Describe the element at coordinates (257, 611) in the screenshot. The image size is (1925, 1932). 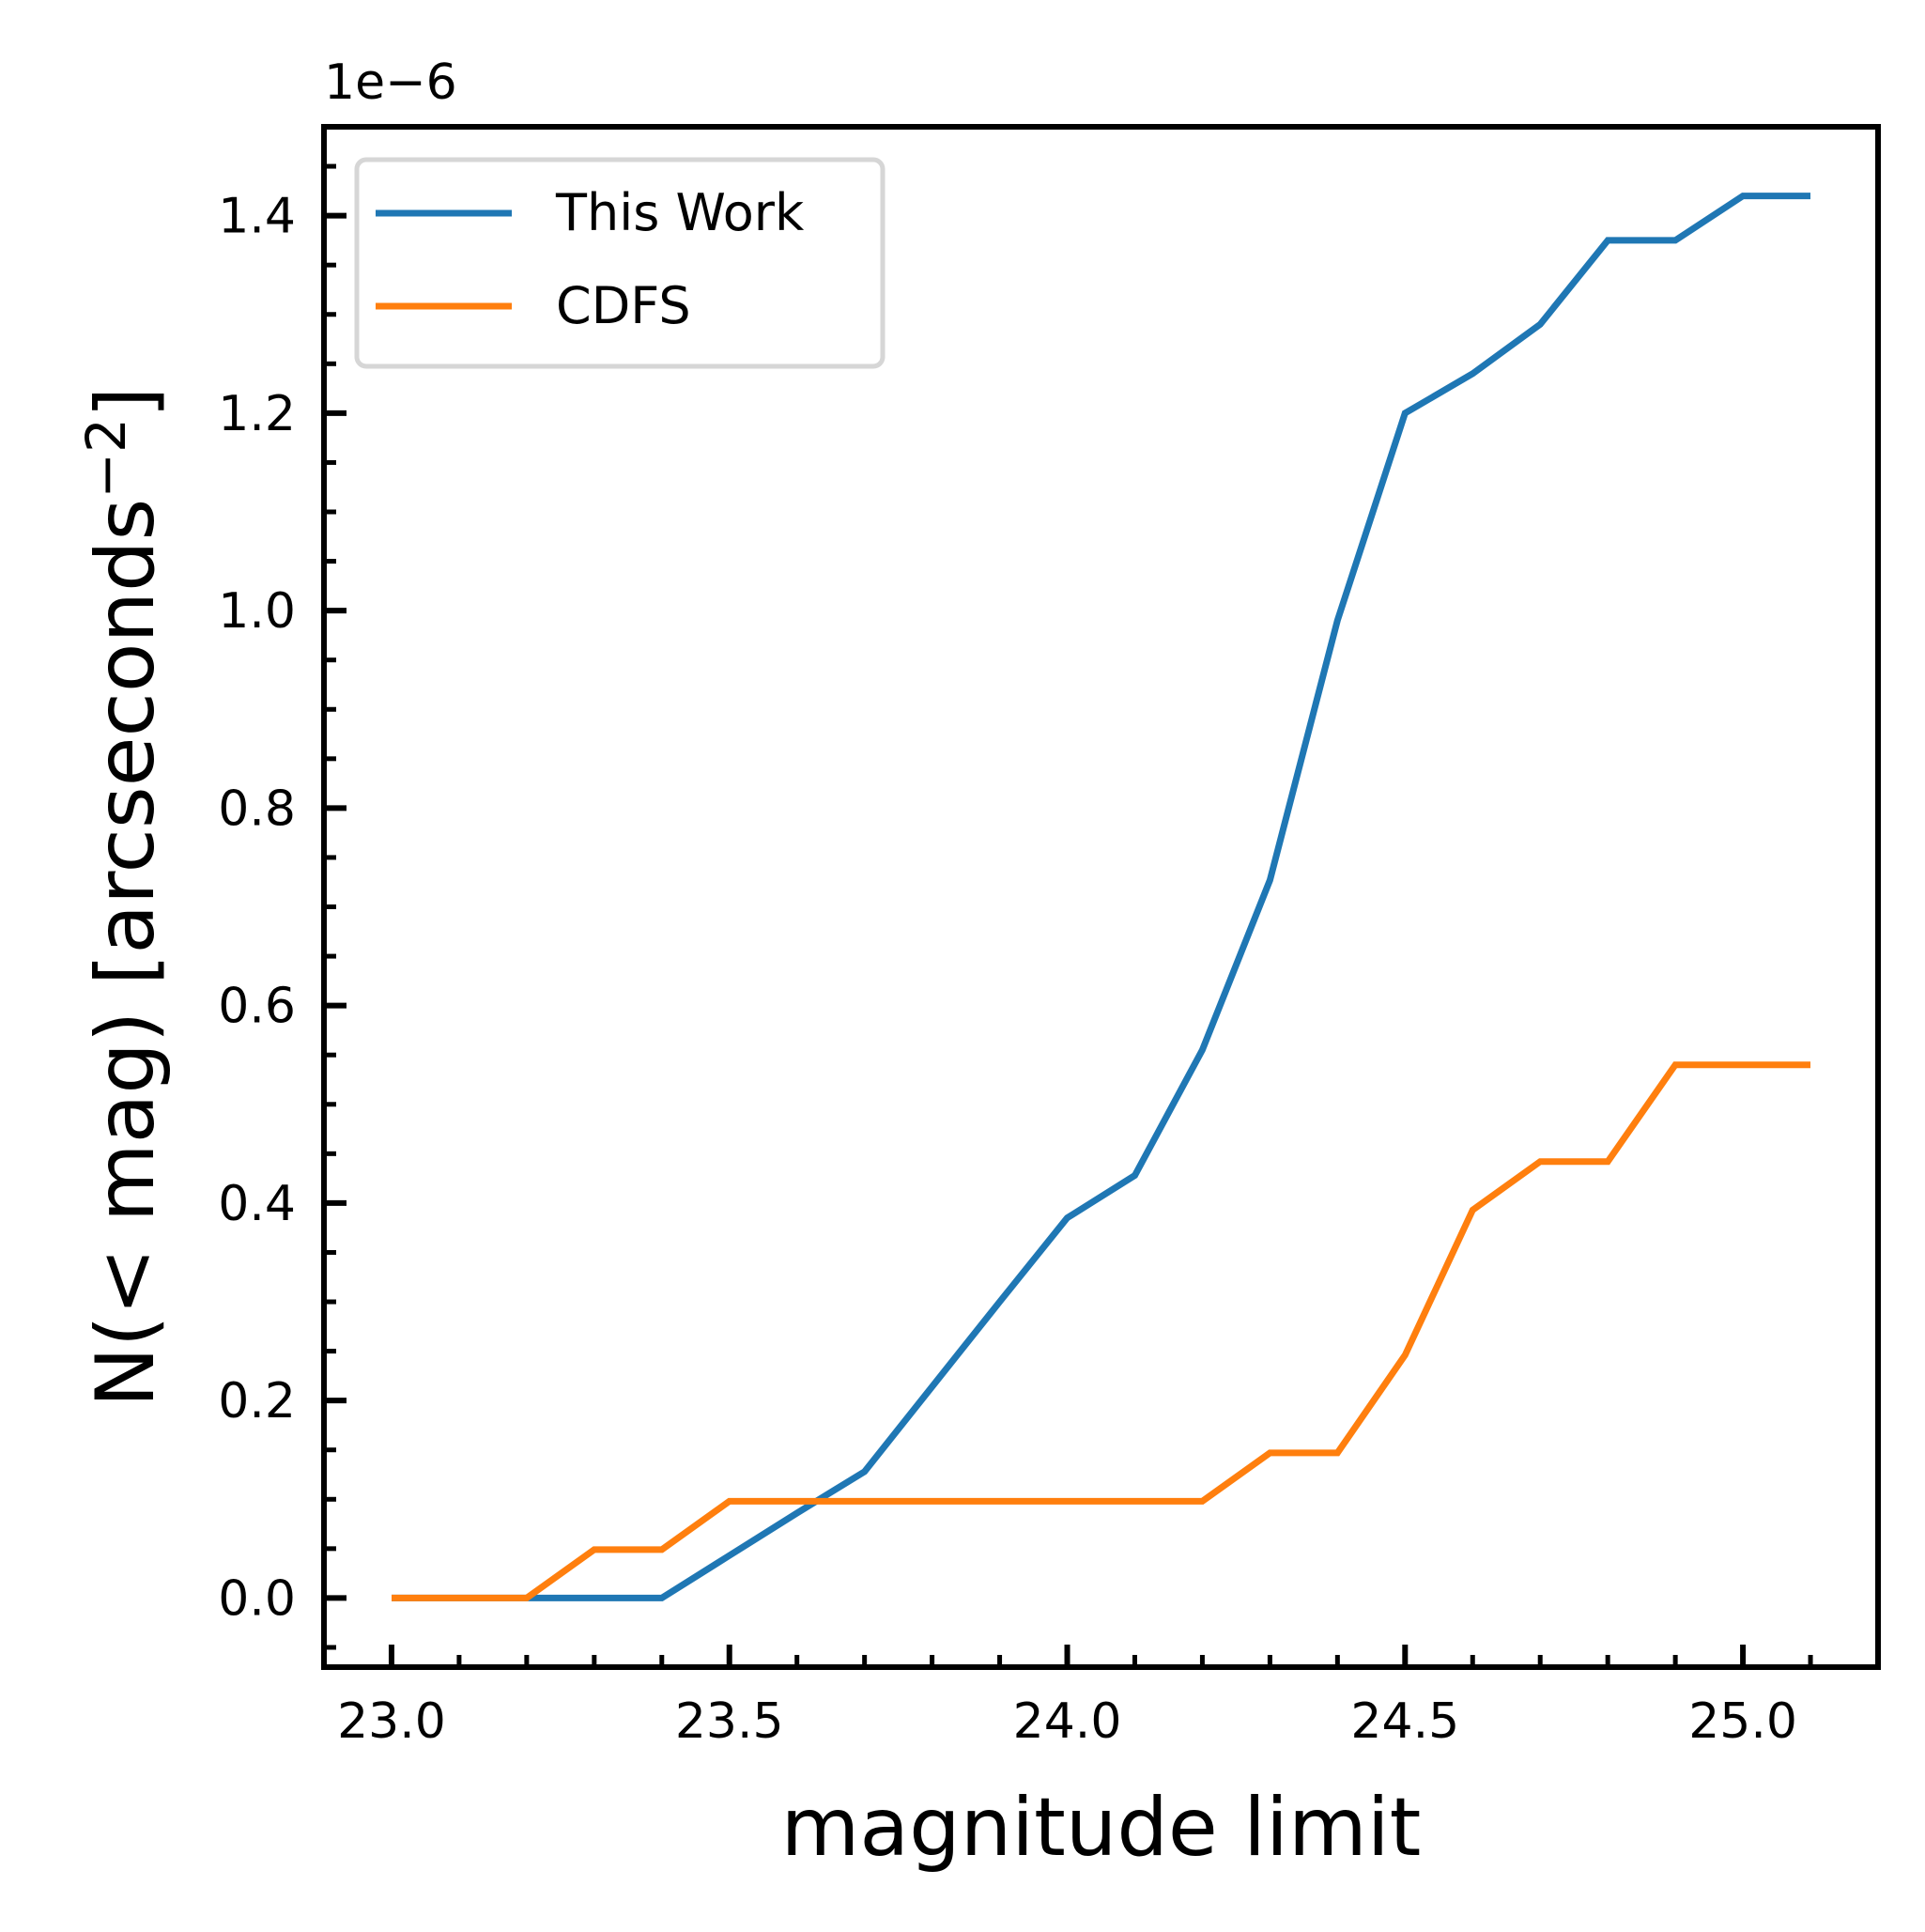
I see `y-tick-label: 1.0` at that location.